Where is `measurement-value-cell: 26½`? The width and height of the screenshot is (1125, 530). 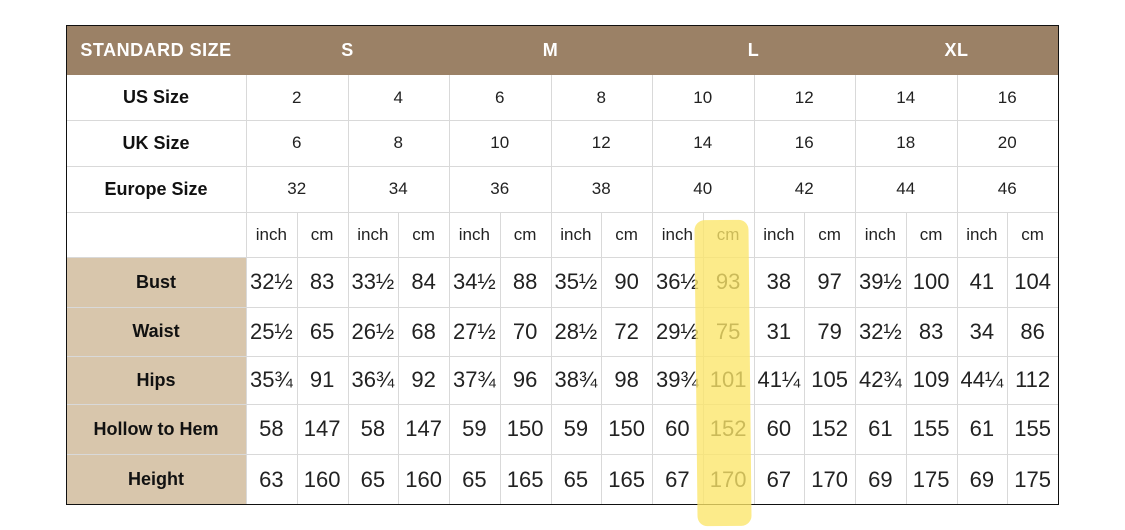
measurement-value-cell: 26½ is located at coordinates (373, 331).